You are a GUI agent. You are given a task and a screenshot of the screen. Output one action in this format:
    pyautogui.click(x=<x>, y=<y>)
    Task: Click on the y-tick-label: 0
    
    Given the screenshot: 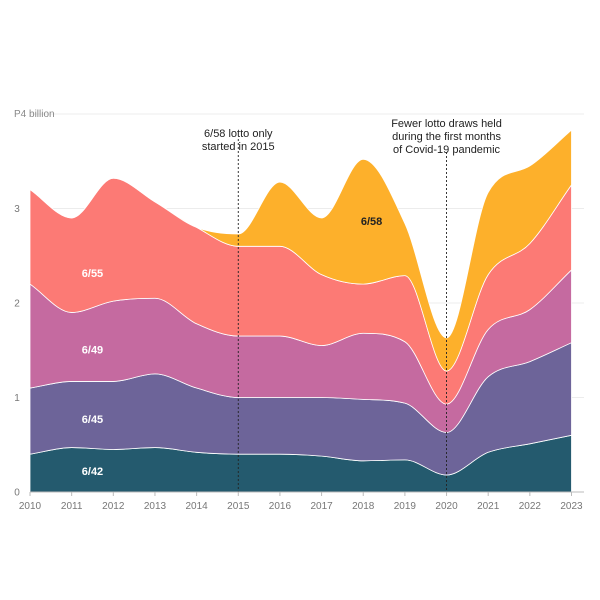 What is the action you would take?
    pyautogui.click(x=17, y=493)
    